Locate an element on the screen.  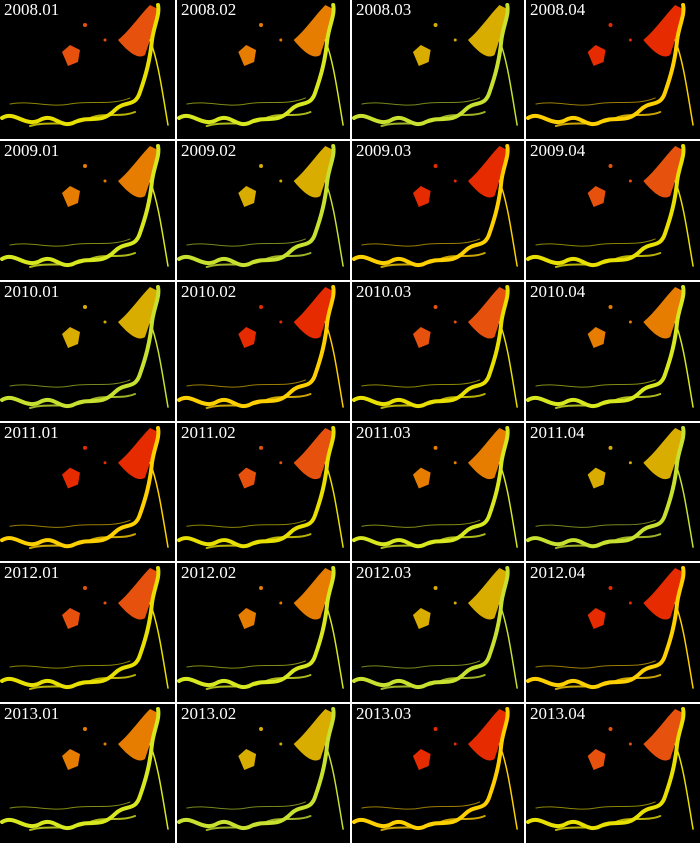
panel-label: 2013.04 is located at coordinates (558, 713).